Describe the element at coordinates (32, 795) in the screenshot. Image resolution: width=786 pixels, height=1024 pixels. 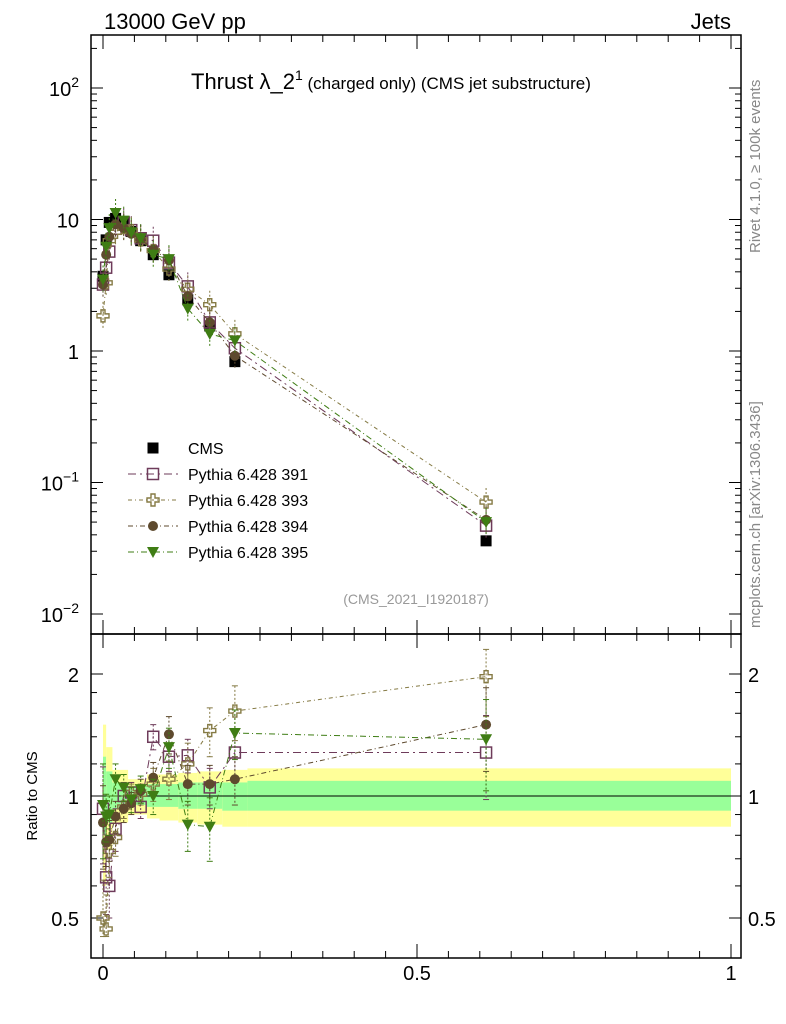
I see `ratio-ylabel: Ratio to CMS` at that location.